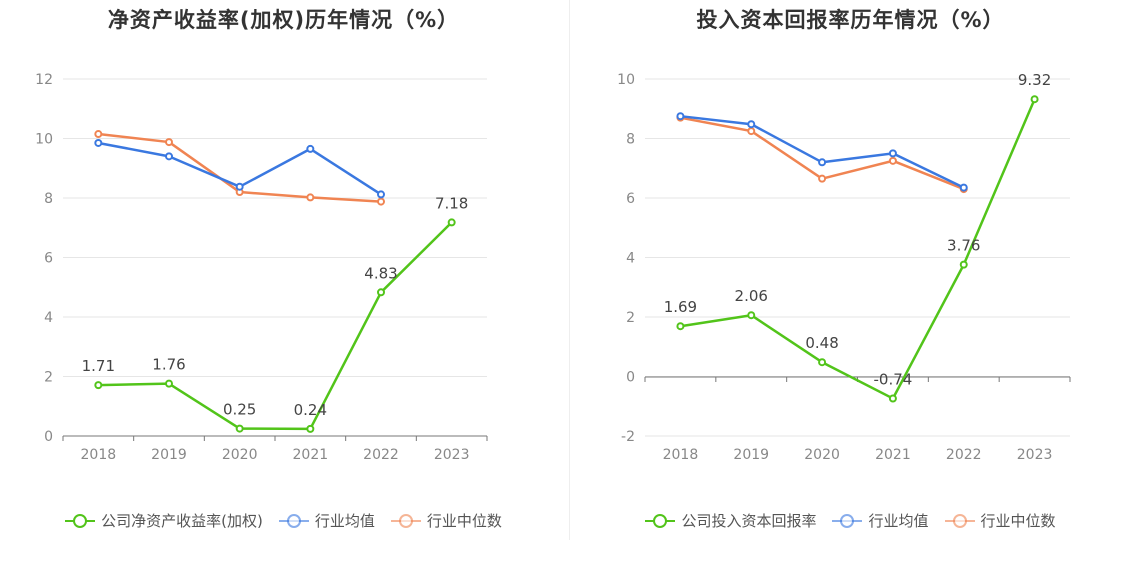  What do you see at coordinates (239, 410) in the screenshot?
I see `data-label: 0.25` at bounding box center [239, 410].